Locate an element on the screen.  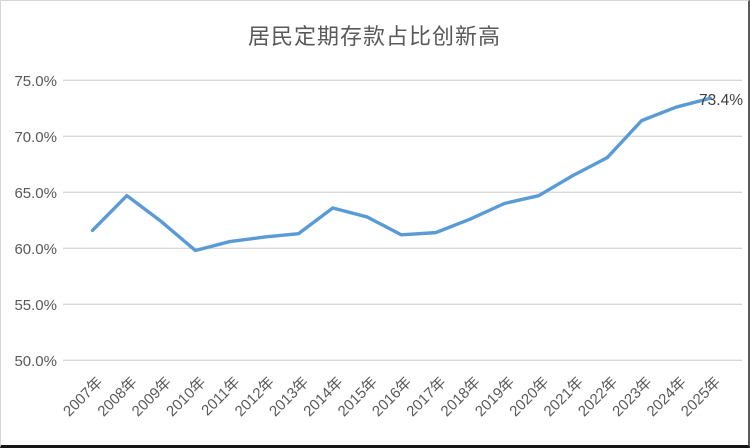
chart-title: 居民定期存款占比创新高 is located at coordinates (374, 36).